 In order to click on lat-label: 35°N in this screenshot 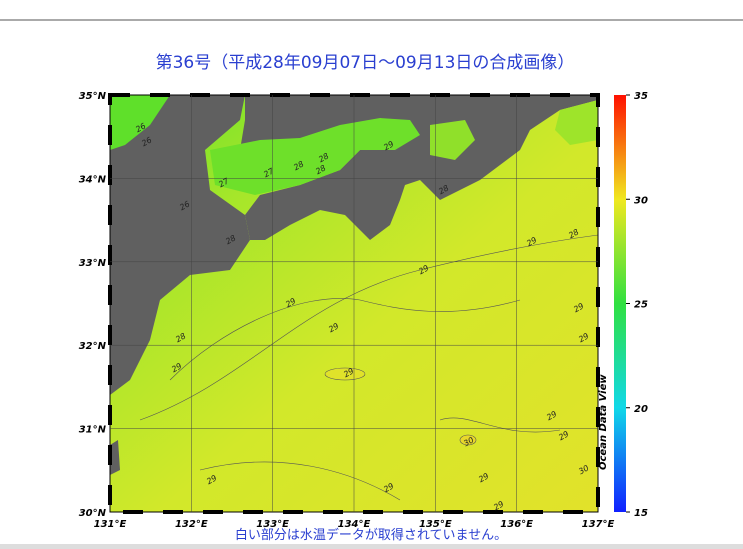, I will do `click(93, 96)`.